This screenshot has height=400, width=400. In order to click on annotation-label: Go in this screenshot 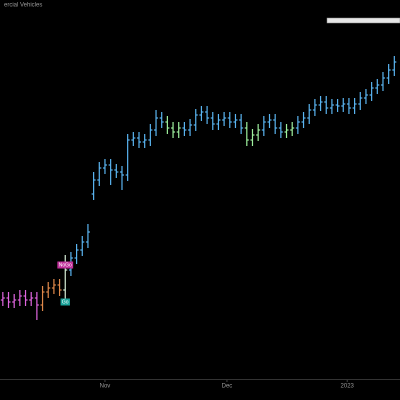, I will do `click(65, 303)`.